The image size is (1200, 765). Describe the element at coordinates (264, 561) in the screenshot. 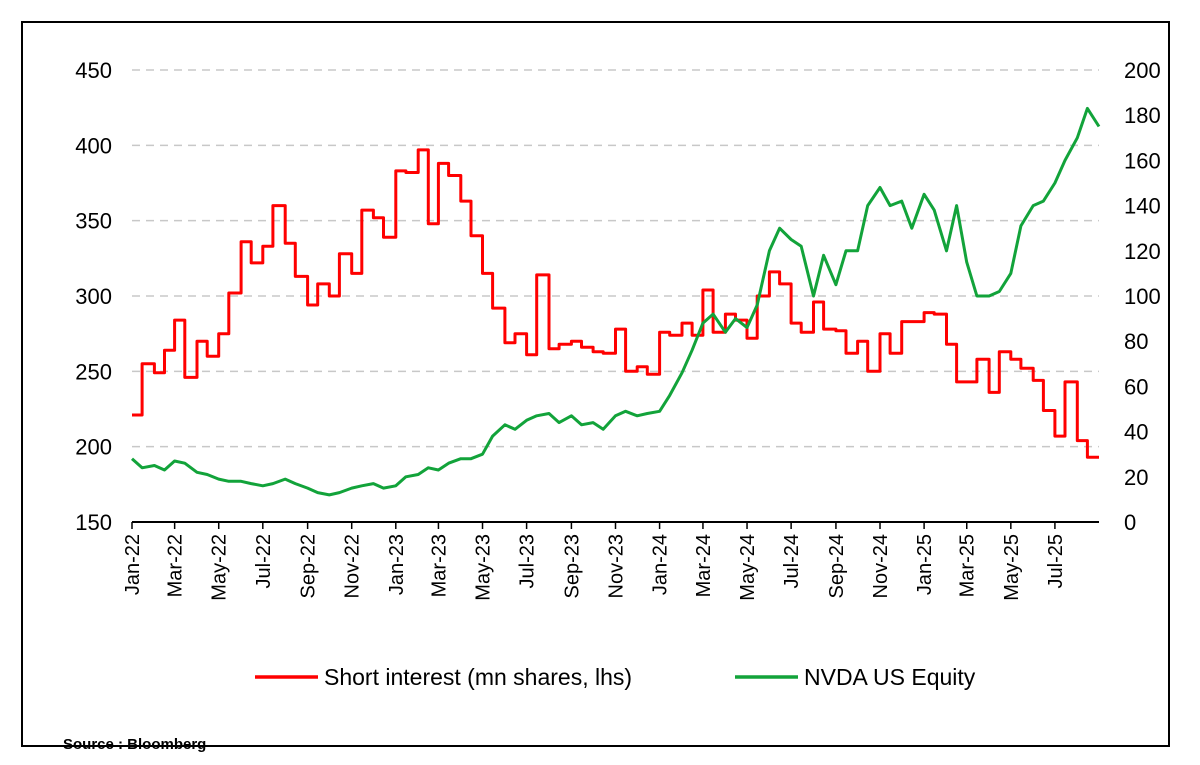

I see `x-tick-label: Jul-22` at that location.